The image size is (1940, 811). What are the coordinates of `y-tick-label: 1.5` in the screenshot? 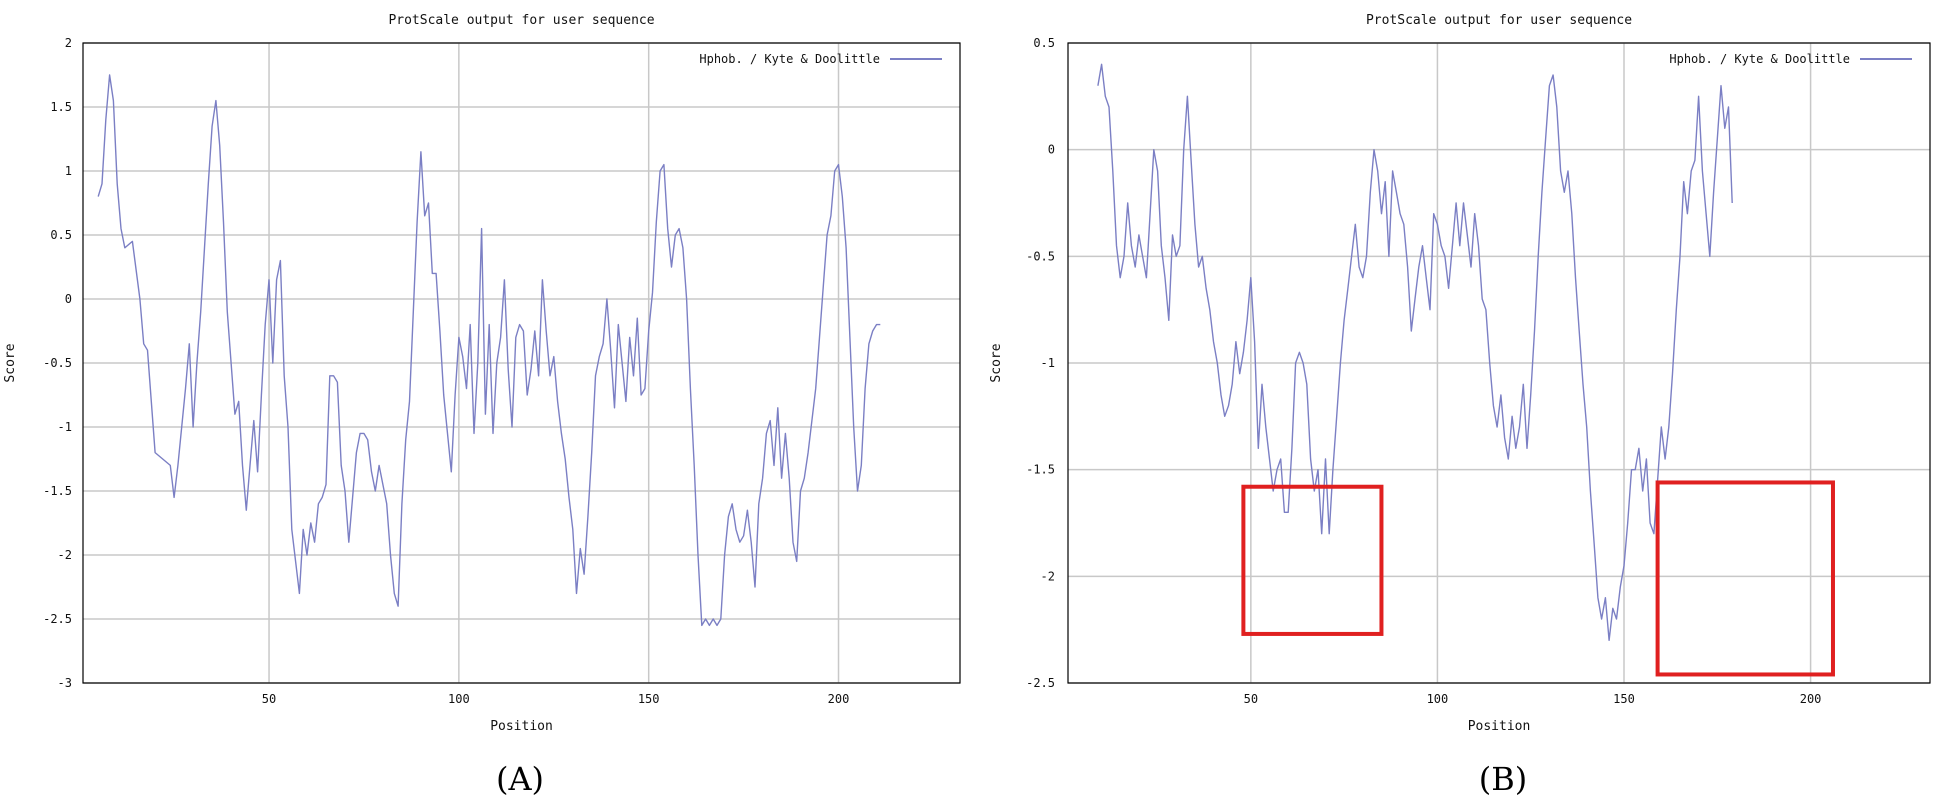 It's located at (61, 107).